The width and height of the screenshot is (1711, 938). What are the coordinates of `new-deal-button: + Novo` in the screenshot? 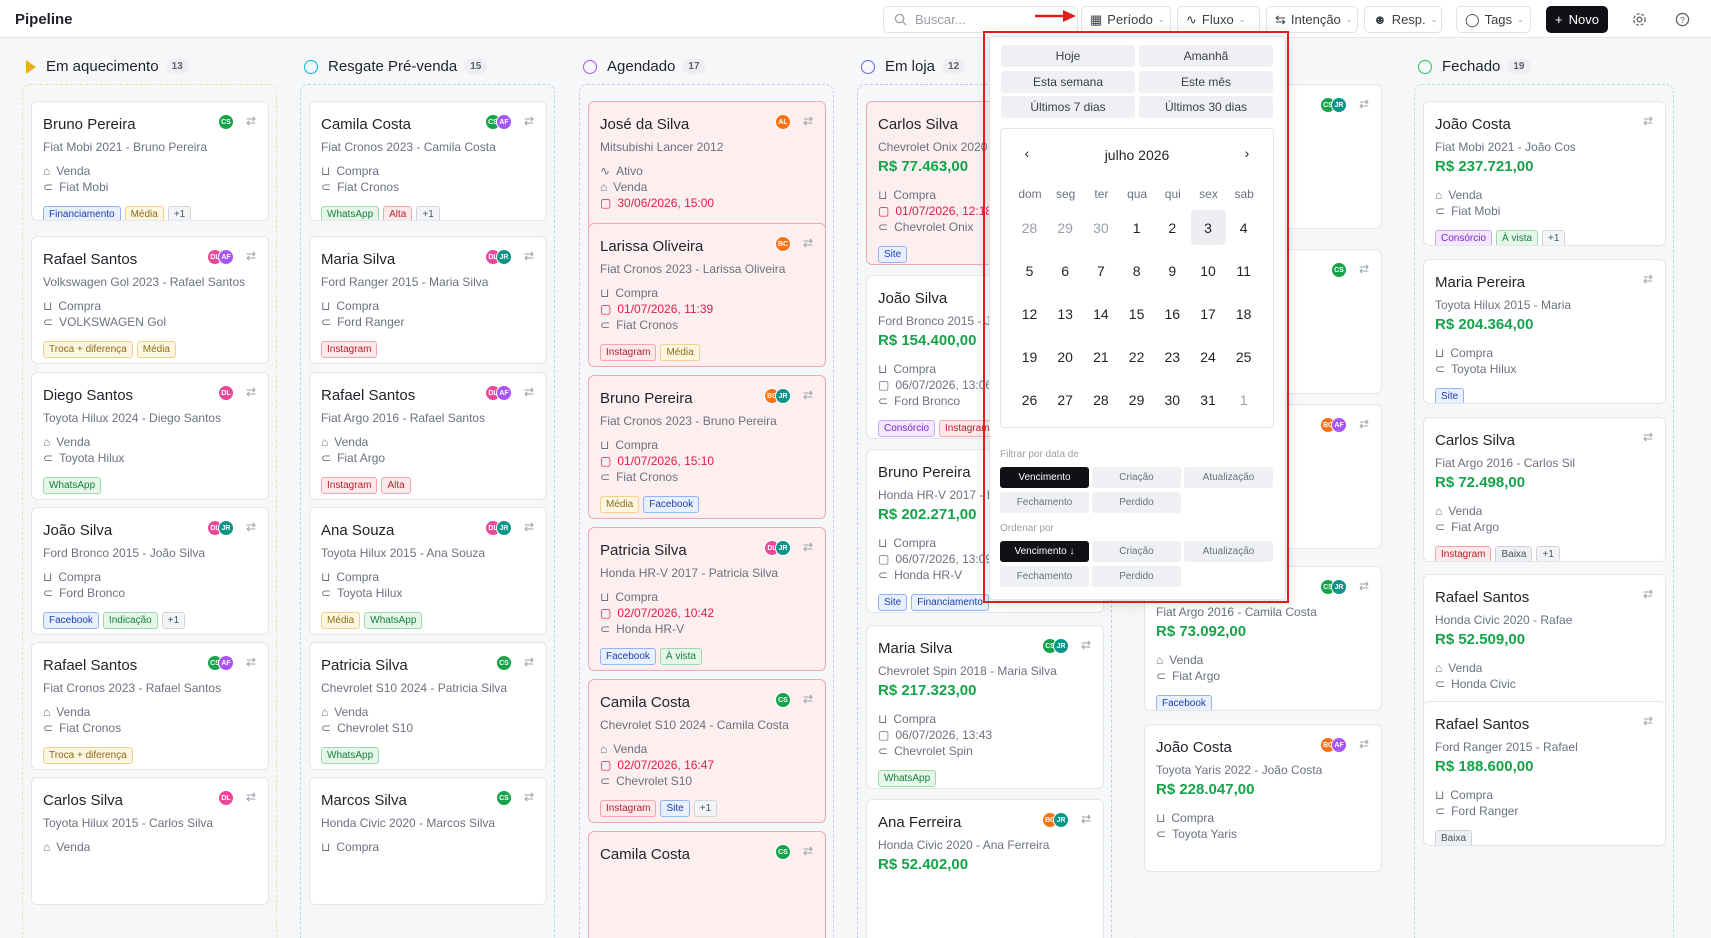 It's located at (1577, 19).